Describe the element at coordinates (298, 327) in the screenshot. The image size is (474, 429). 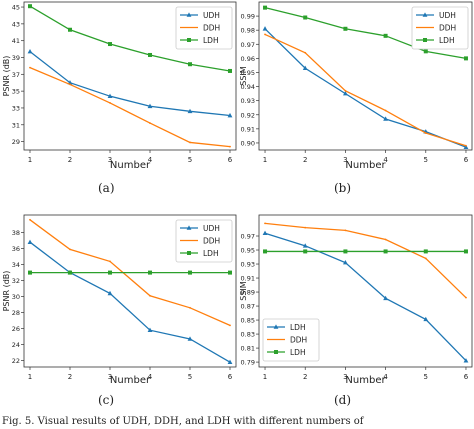
I see `legend-label-udh: LDH` at that location.